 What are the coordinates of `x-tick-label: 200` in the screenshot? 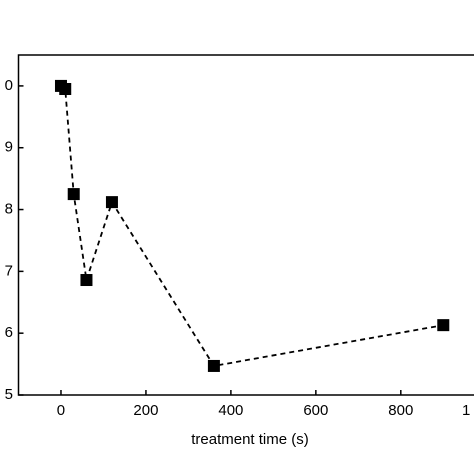 It's located at (145, 410).